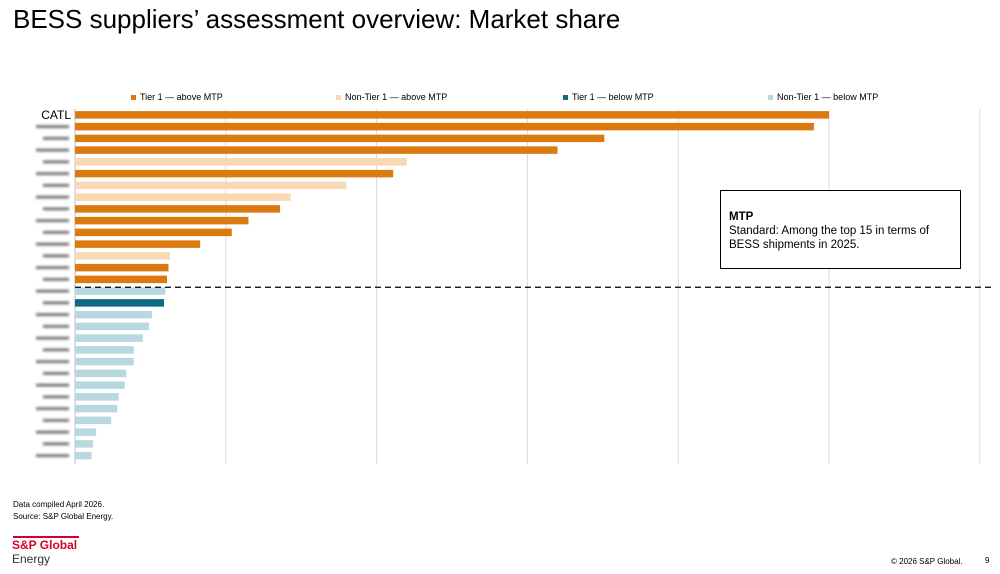  I want to click on legend-item-tier1-below: Tier 1 — below MTP, so click(608, 97).